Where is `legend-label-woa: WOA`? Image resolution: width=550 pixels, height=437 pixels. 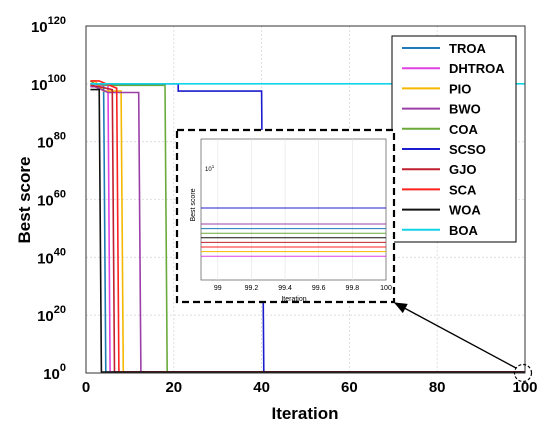 legend-label-woa: WOA is located at coordinates (465, 210).